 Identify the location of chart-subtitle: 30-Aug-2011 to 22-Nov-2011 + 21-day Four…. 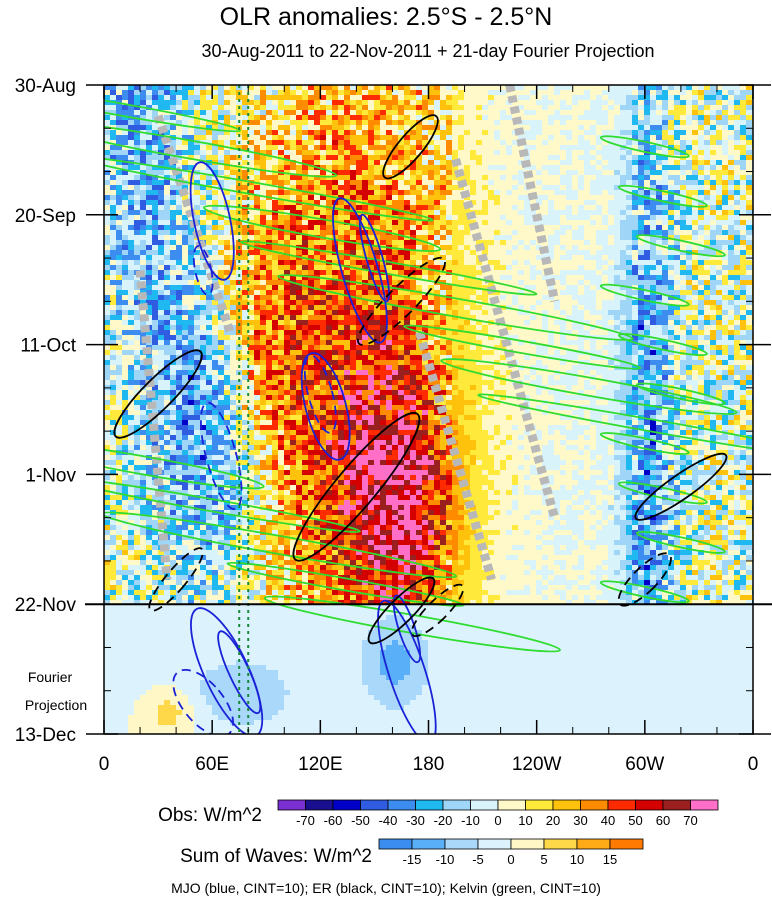
(427, 51).